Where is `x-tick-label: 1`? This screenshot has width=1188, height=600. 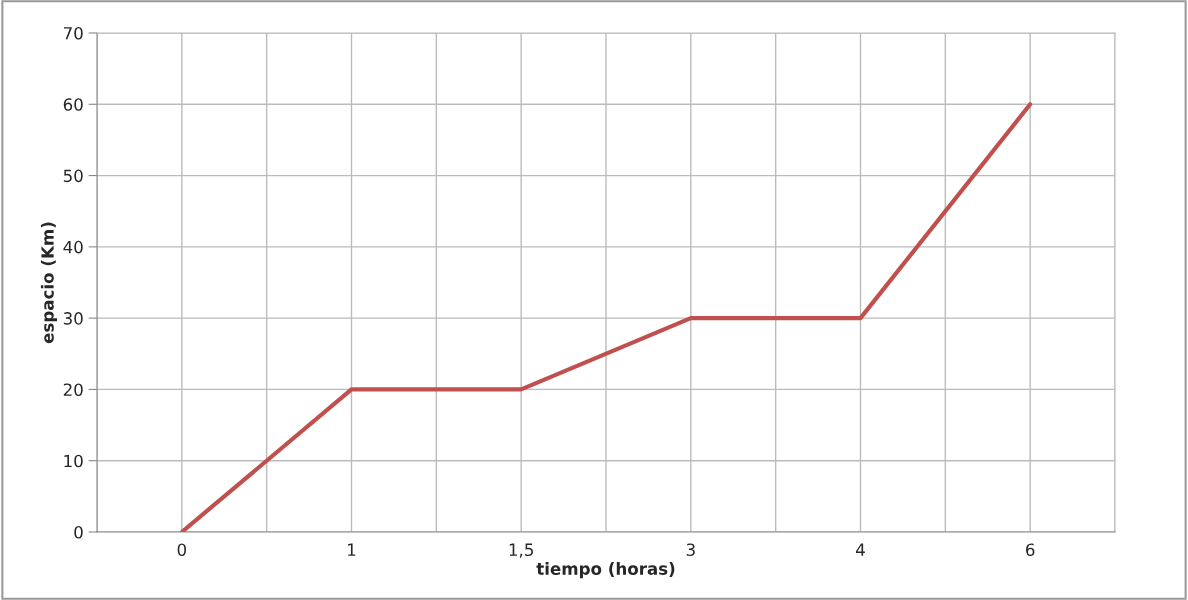 x-tick-label: 1 is located at coordinates (352, 549).